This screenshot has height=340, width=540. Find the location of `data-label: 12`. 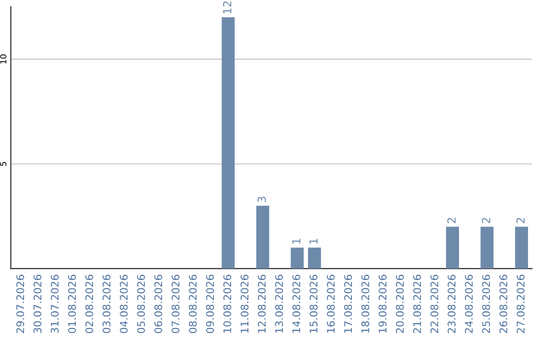

data-label: 12 is located at coordinates (227, 7).